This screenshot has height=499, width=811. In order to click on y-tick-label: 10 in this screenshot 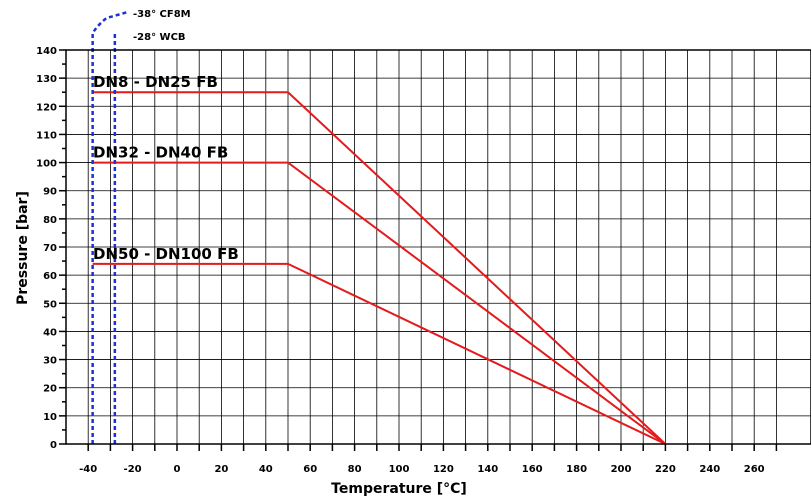, I will do `click(50, 417)`.